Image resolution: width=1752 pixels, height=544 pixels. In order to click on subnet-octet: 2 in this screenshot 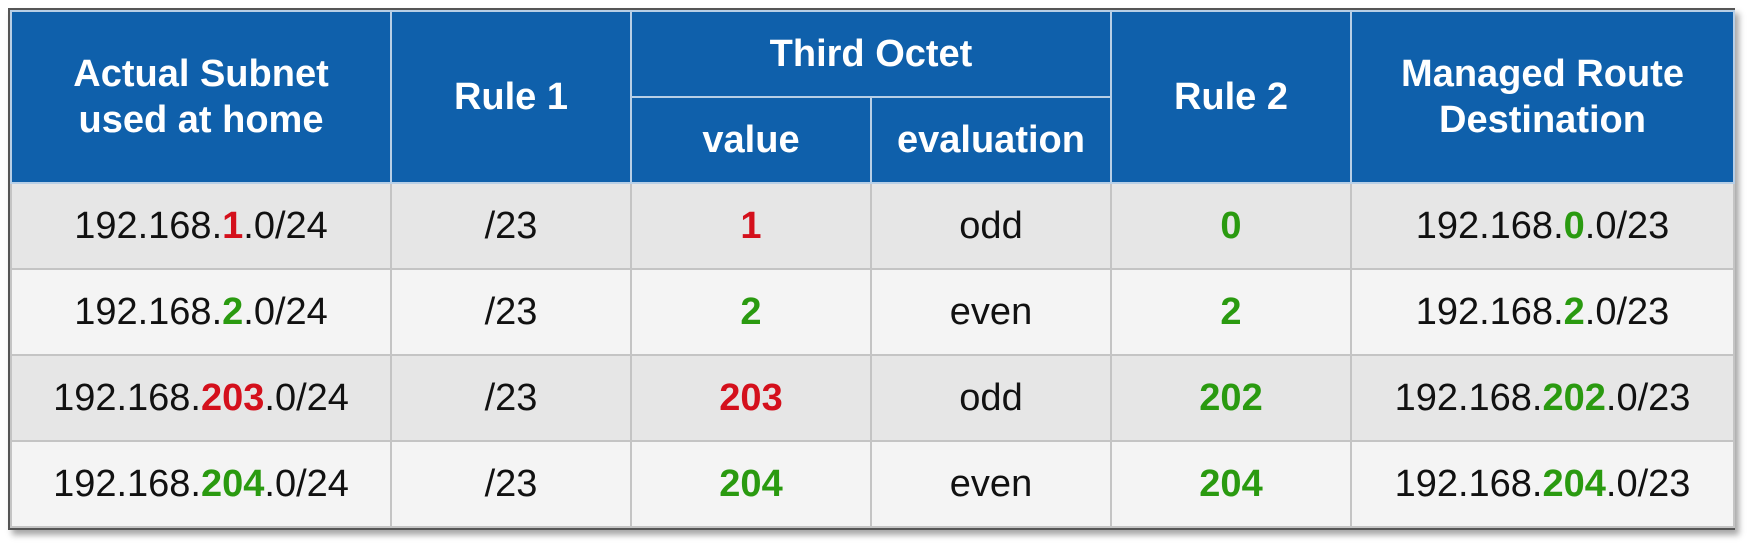, I will do `click(233, 311)`.